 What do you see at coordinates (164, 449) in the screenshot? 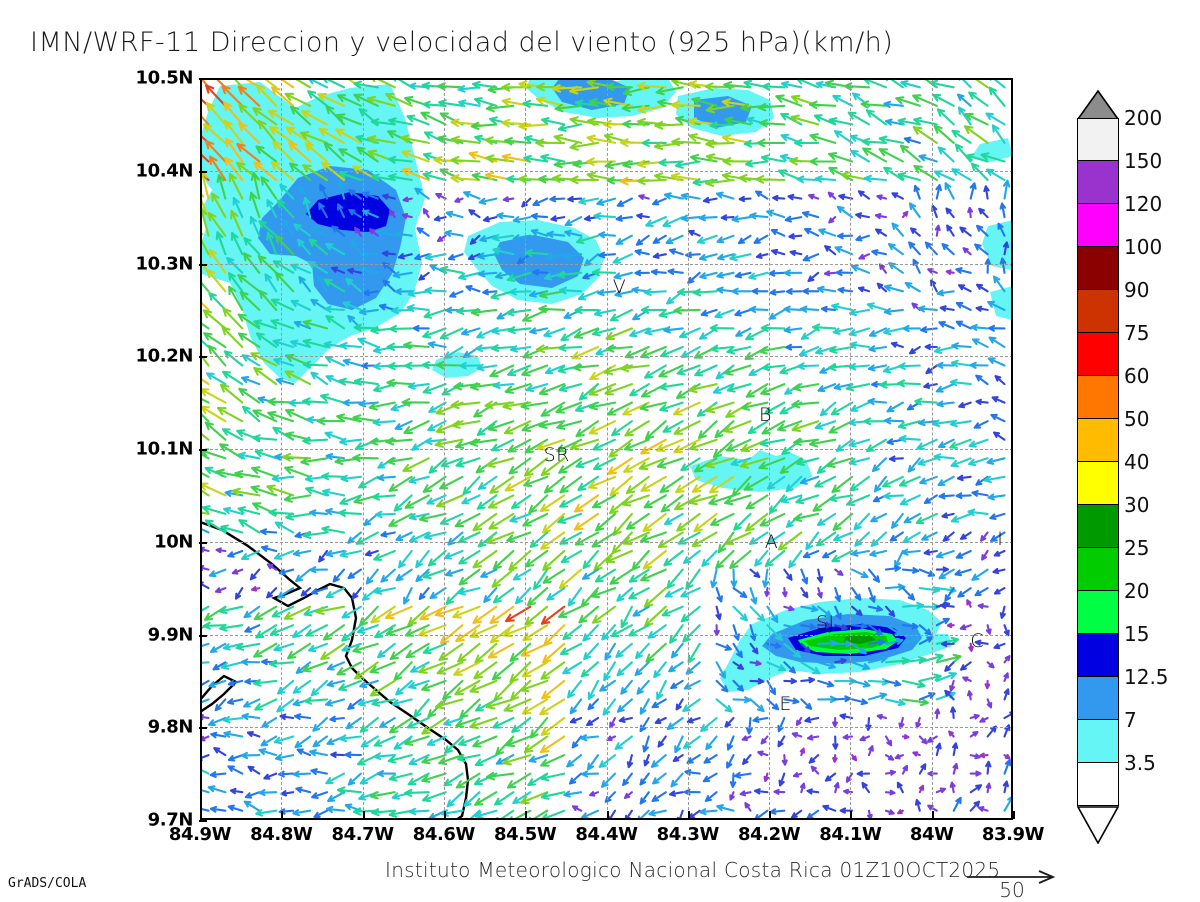
I see `y-axis-label: 10.1N` at bounding box center [164, 449].